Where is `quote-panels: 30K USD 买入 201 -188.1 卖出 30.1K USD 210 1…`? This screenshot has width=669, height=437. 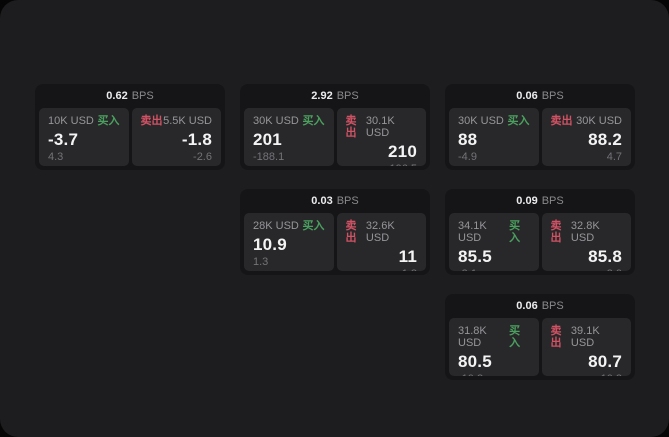 quote-panels: 30K USD 买入 201 -188.1 卖出 30.1K USD 210 1… is located at coordinates (335, 137).